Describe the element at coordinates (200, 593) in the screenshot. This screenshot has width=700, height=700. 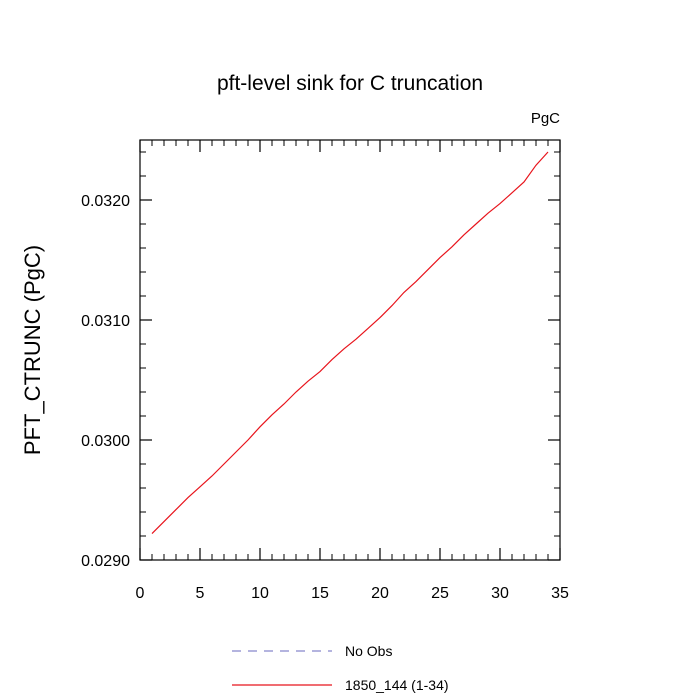
I see `x-tick-label: 5` at that location.